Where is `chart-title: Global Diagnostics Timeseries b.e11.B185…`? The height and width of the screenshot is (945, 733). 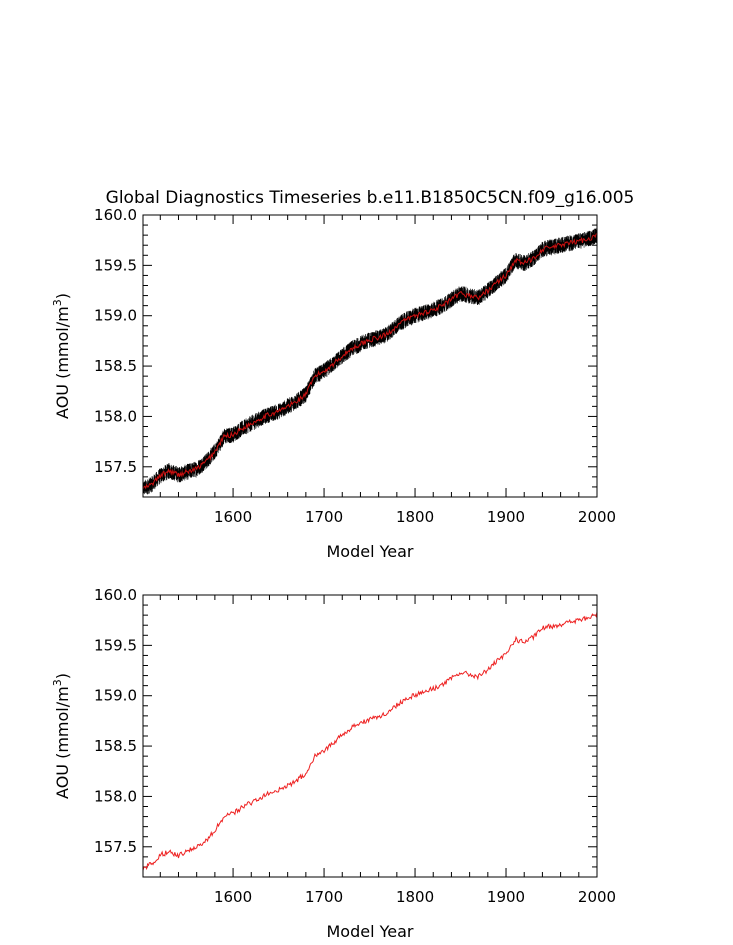 chart-title: Global Diagnostics Timeseries b.e11.B185… is located at coordinates (370, 198).